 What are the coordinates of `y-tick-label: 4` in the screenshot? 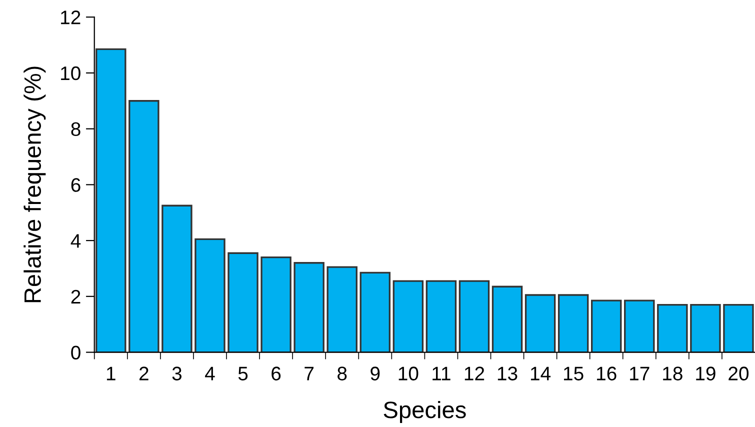 It's located at (75, 241).